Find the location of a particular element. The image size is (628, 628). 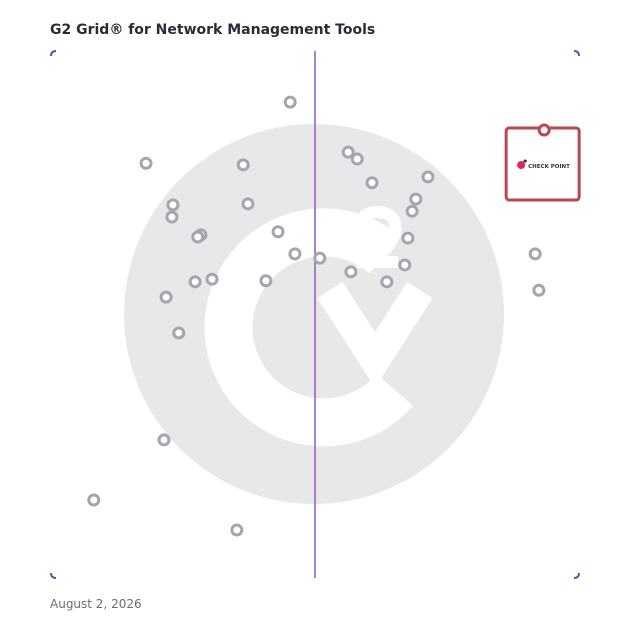

footnote: August 2, 2026 is located at coordinates (96, 604).